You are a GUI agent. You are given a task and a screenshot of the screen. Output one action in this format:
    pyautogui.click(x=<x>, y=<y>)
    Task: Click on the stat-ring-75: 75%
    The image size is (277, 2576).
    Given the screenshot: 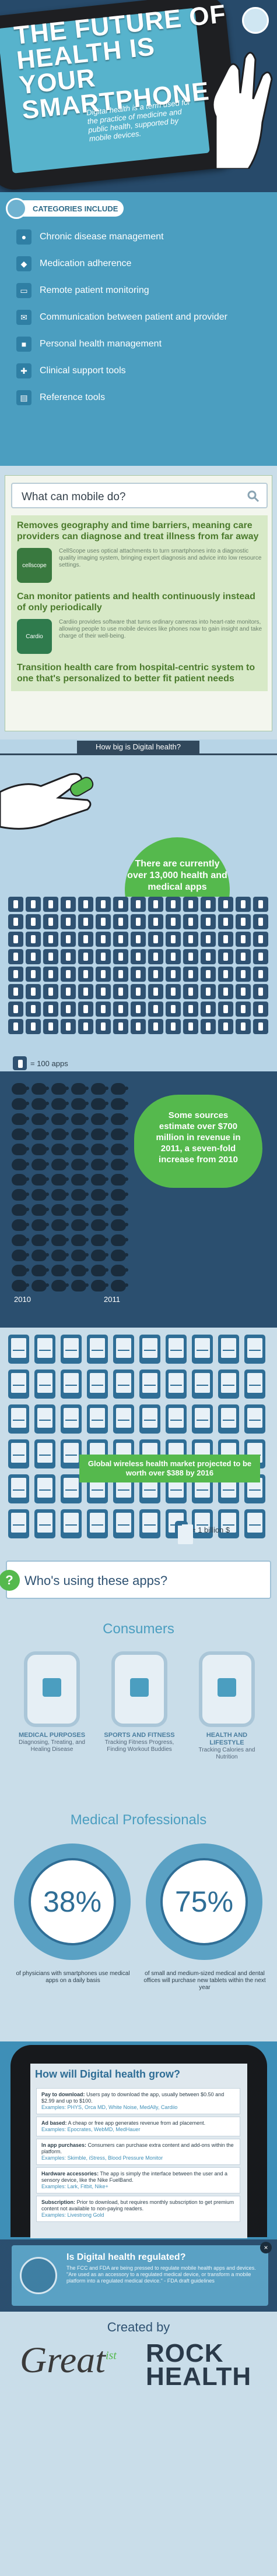 What is the action you would take?
    pyautogui.click(x=204, y=1901)
    